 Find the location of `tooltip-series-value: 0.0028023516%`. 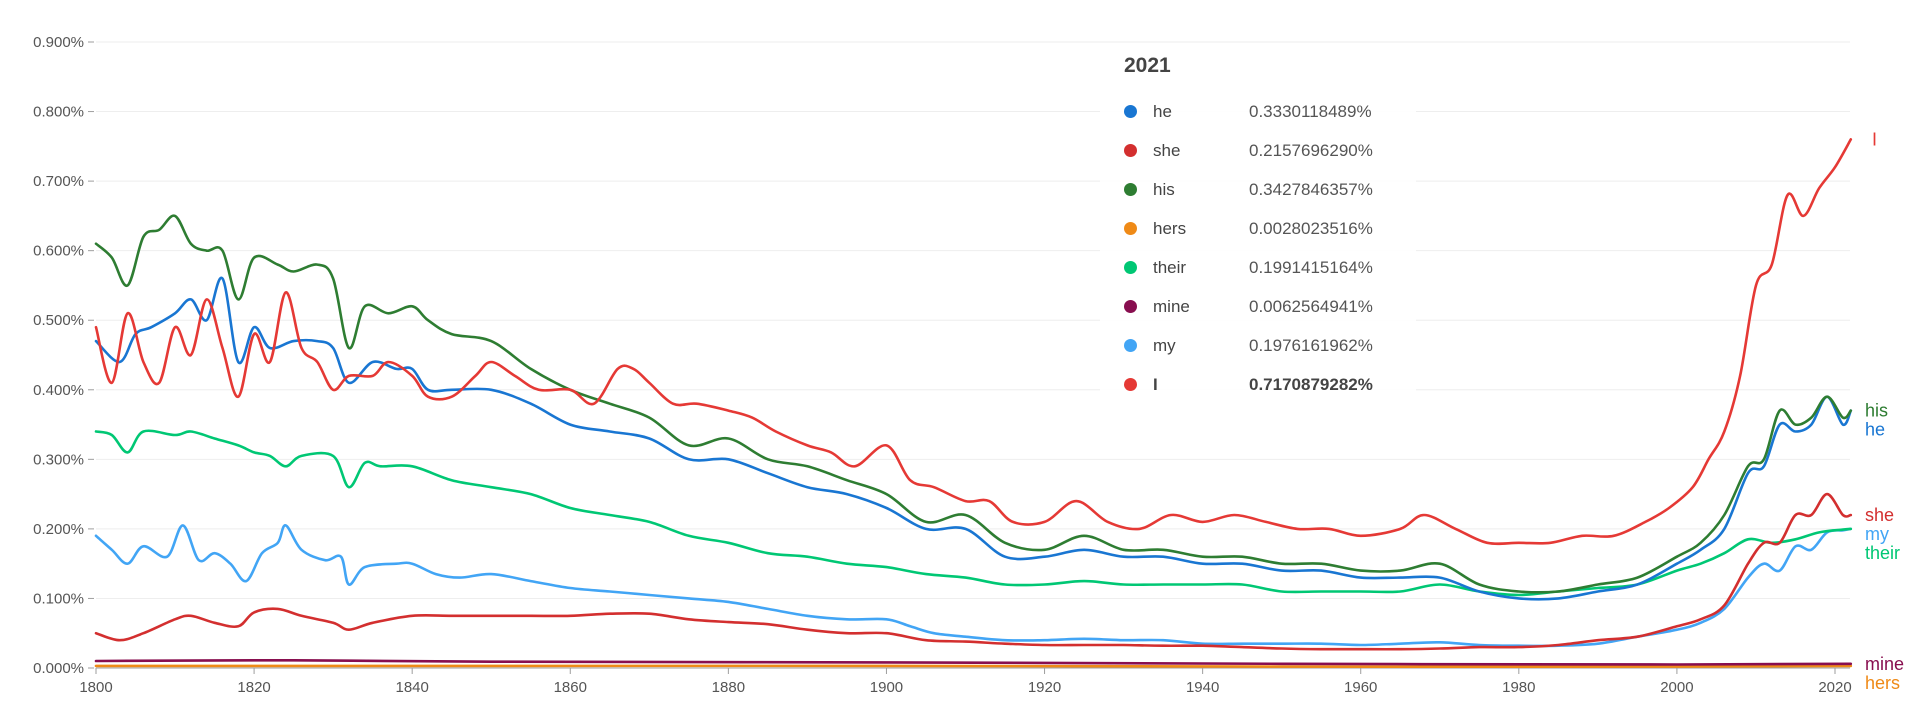

tooltip-series-value: 0.0028023516% is located at coordinates (1311, 228).